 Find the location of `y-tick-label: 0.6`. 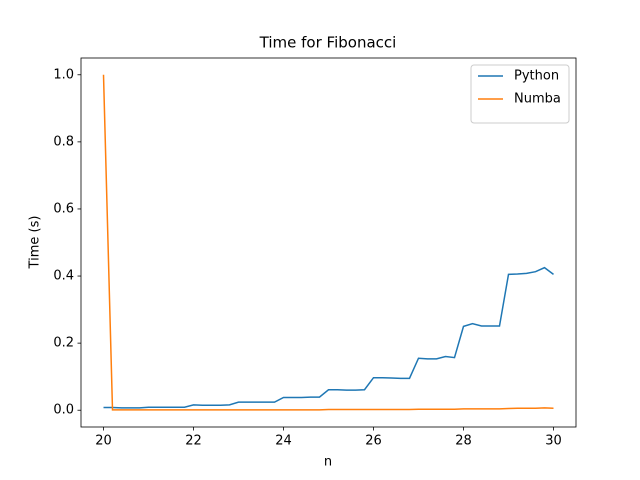

y-tick-label: 0.6 is located at coordinates (63, 208).